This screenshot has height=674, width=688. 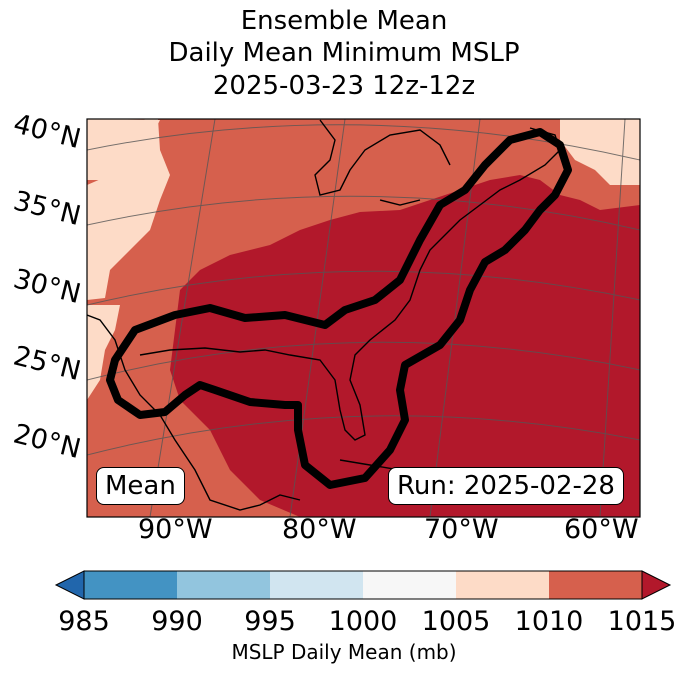 I want to click on lon-label-80w: 80°W, so click(x=319, y=529).